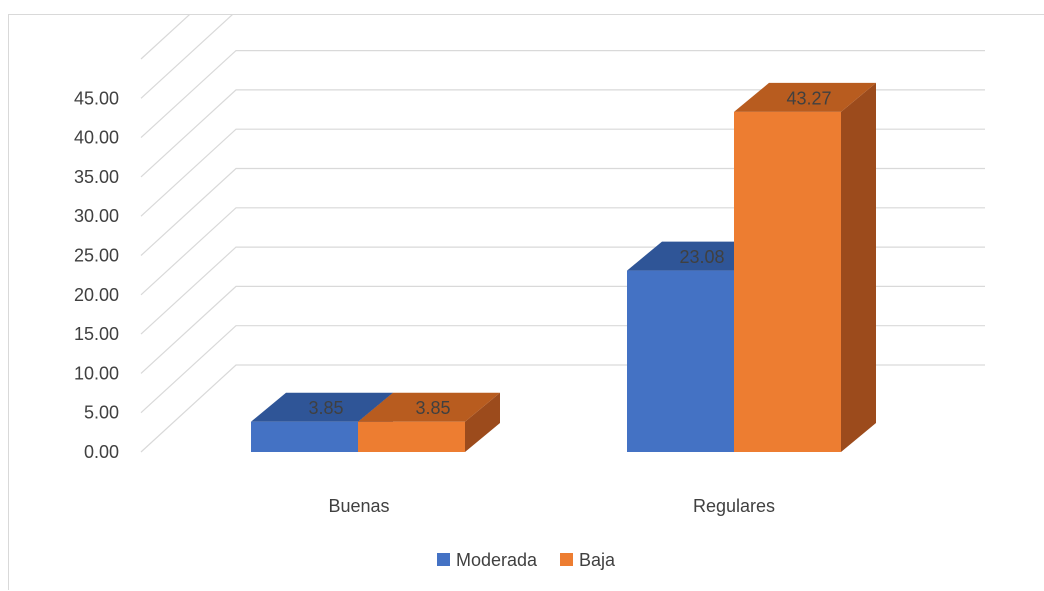 Image resolution: width=1044 pixels, height=591 pixels. Describe the element at coordinates (96, 216) in the screenshot. I see `y-tick-label: 30.00` at that location.